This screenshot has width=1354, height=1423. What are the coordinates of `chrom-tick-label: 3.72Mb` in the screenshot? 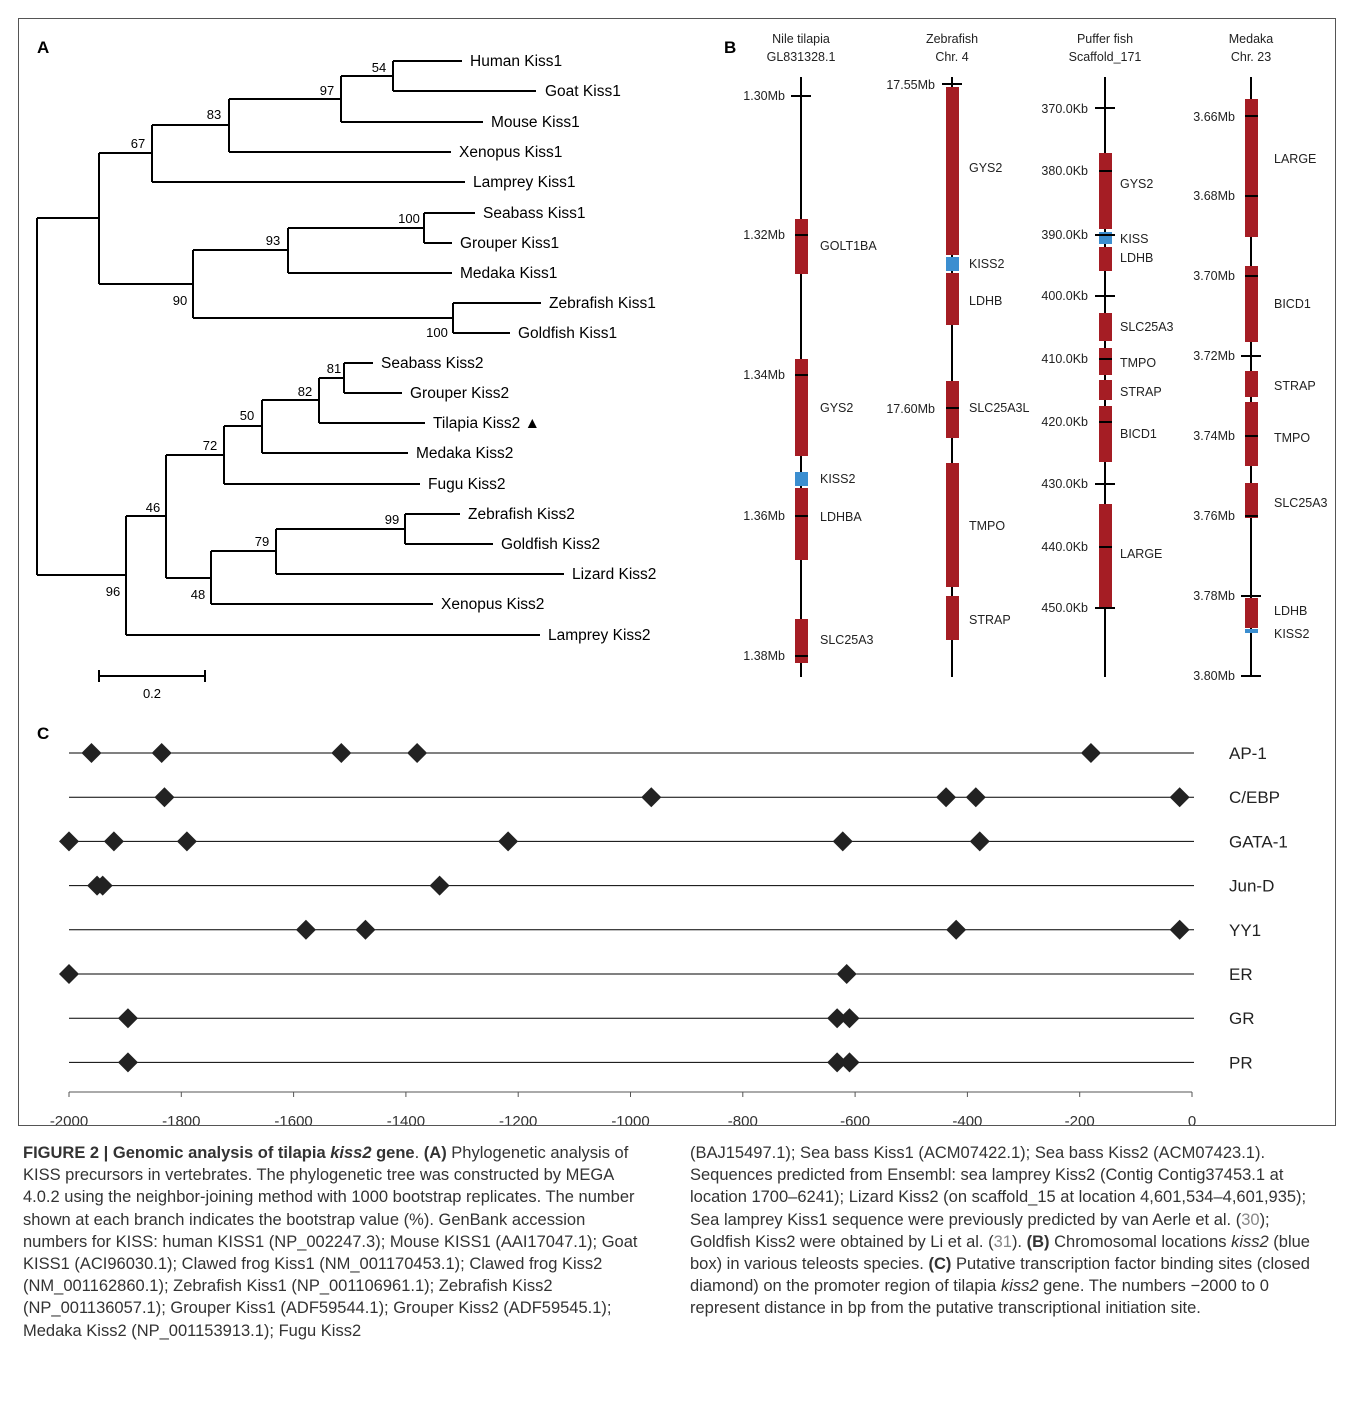 It's located at (1214, 356).